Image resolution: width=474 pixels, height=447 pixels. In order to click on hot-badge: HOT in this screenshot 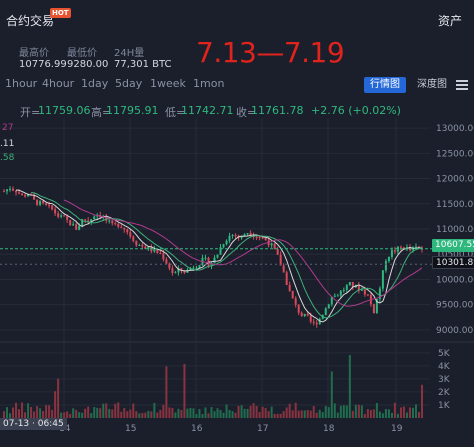, I will do `click(60, 13)`.